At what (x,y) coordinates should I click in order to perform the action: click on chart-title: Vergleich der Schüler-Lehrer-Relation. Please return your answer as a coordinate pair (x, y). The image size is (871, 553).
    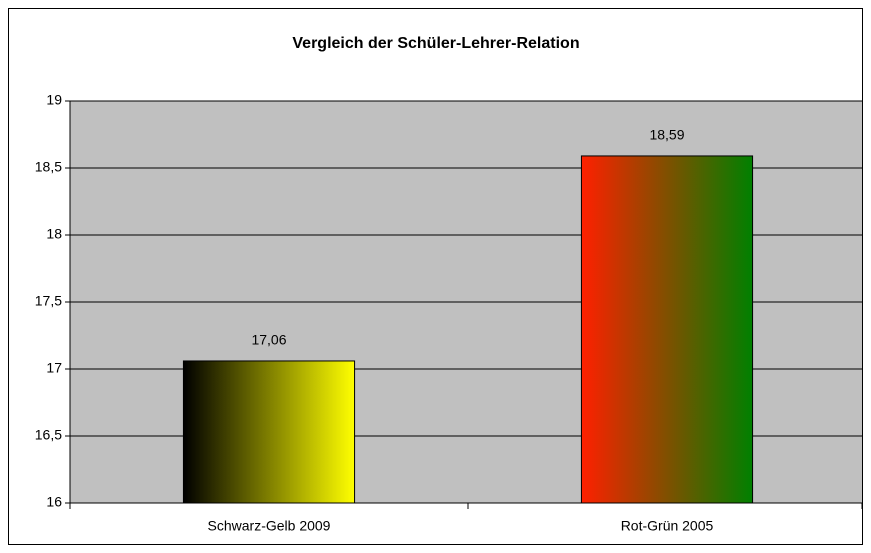
    Looking at the image, I should click on (435, 43).